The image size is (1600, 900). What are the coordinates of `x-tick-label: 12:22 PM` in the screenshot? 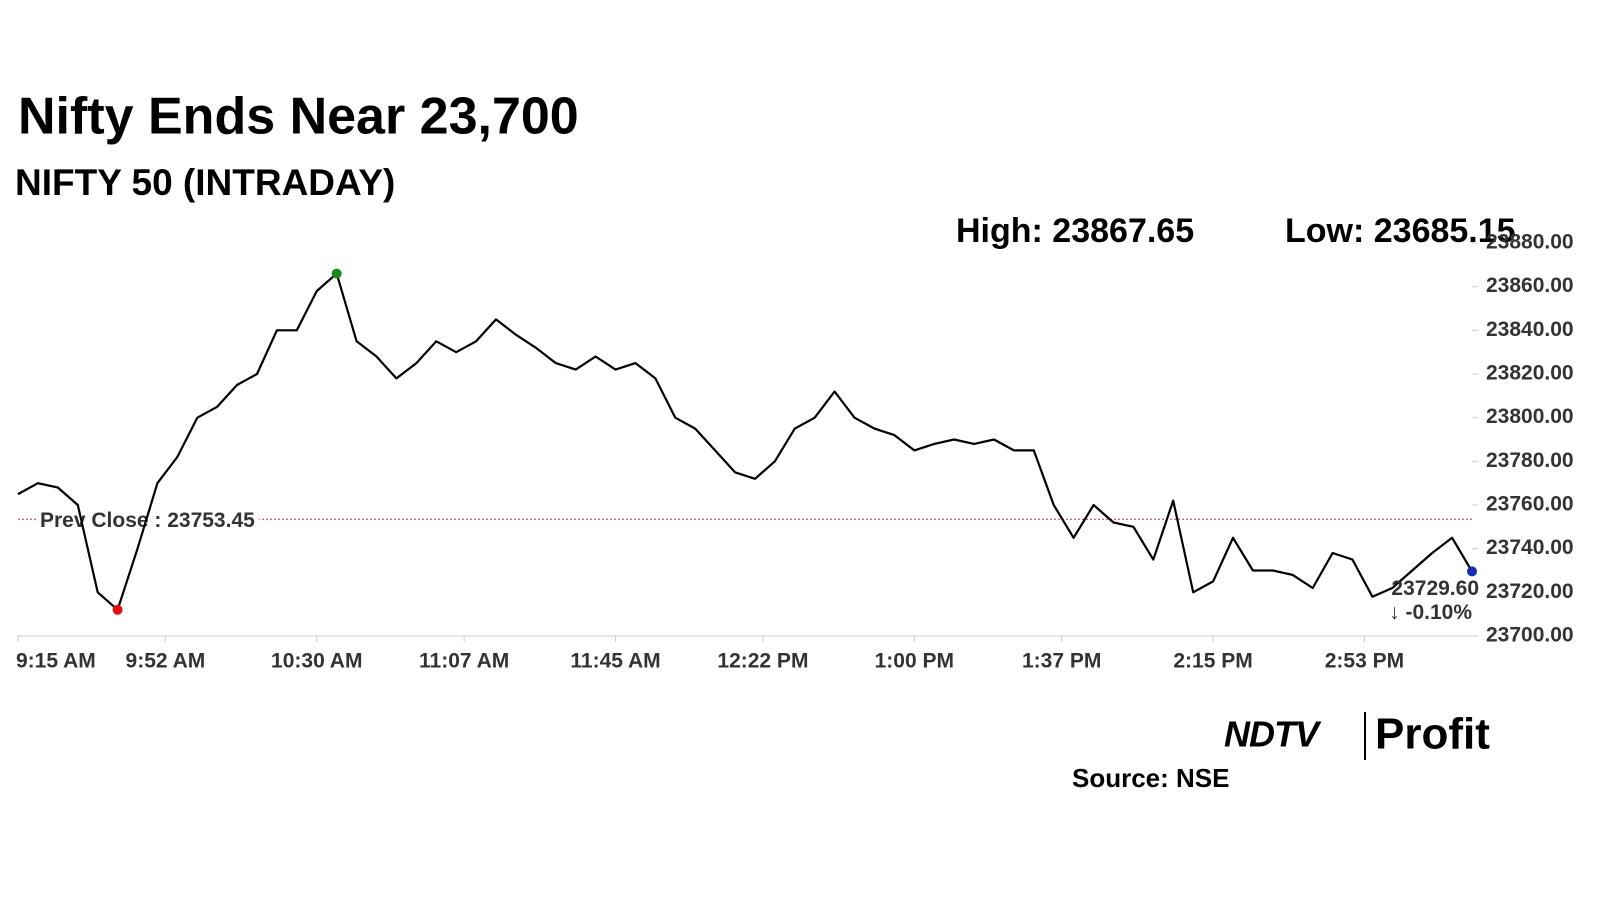 It's located at (762, 661).